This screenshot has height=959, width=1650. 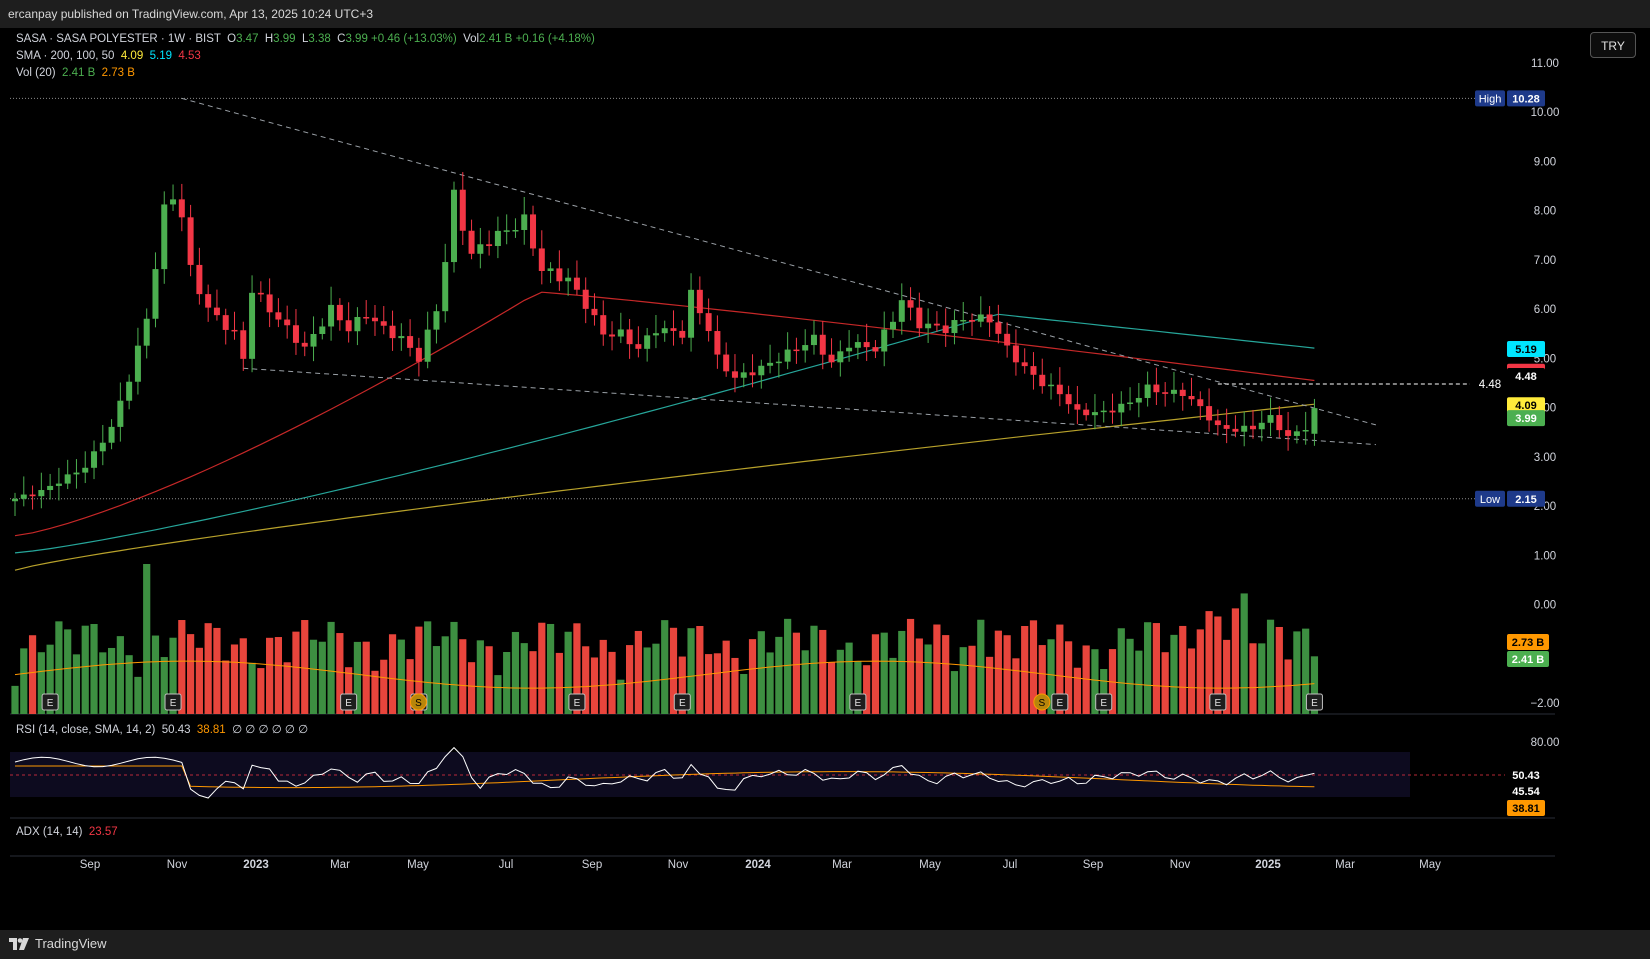 What do you see at coordinates (678, 865) in the screenshot?
I see `x-axis-tick: Nov` at bounding box center [678, 865].